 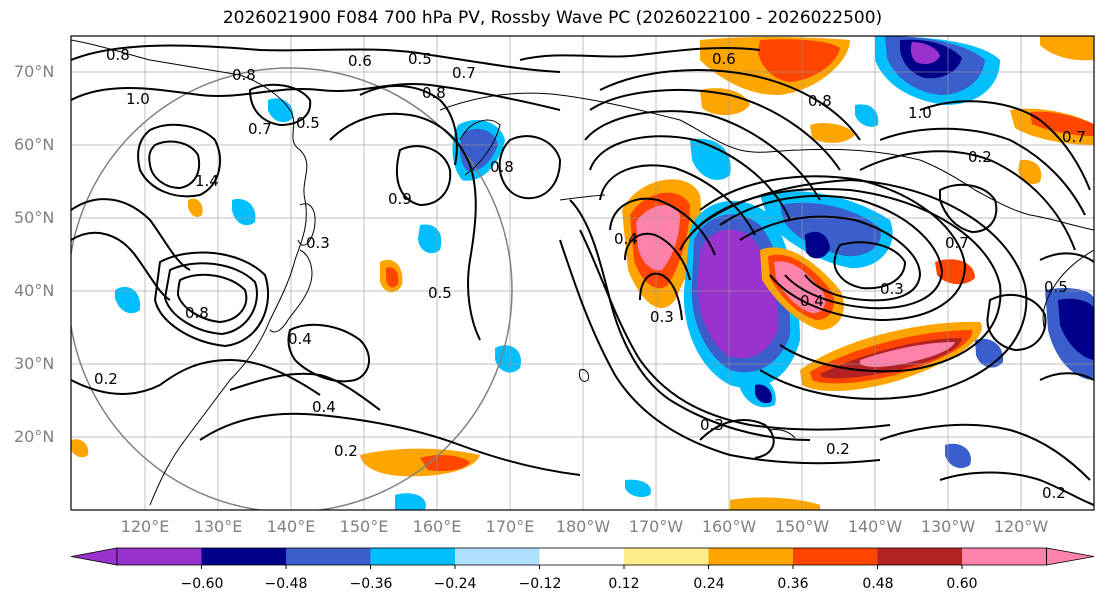 What do you see at coordinates (207, 181) in the screenshot?
I see `contour-label: 1.4` at bounding box center [207, 181].